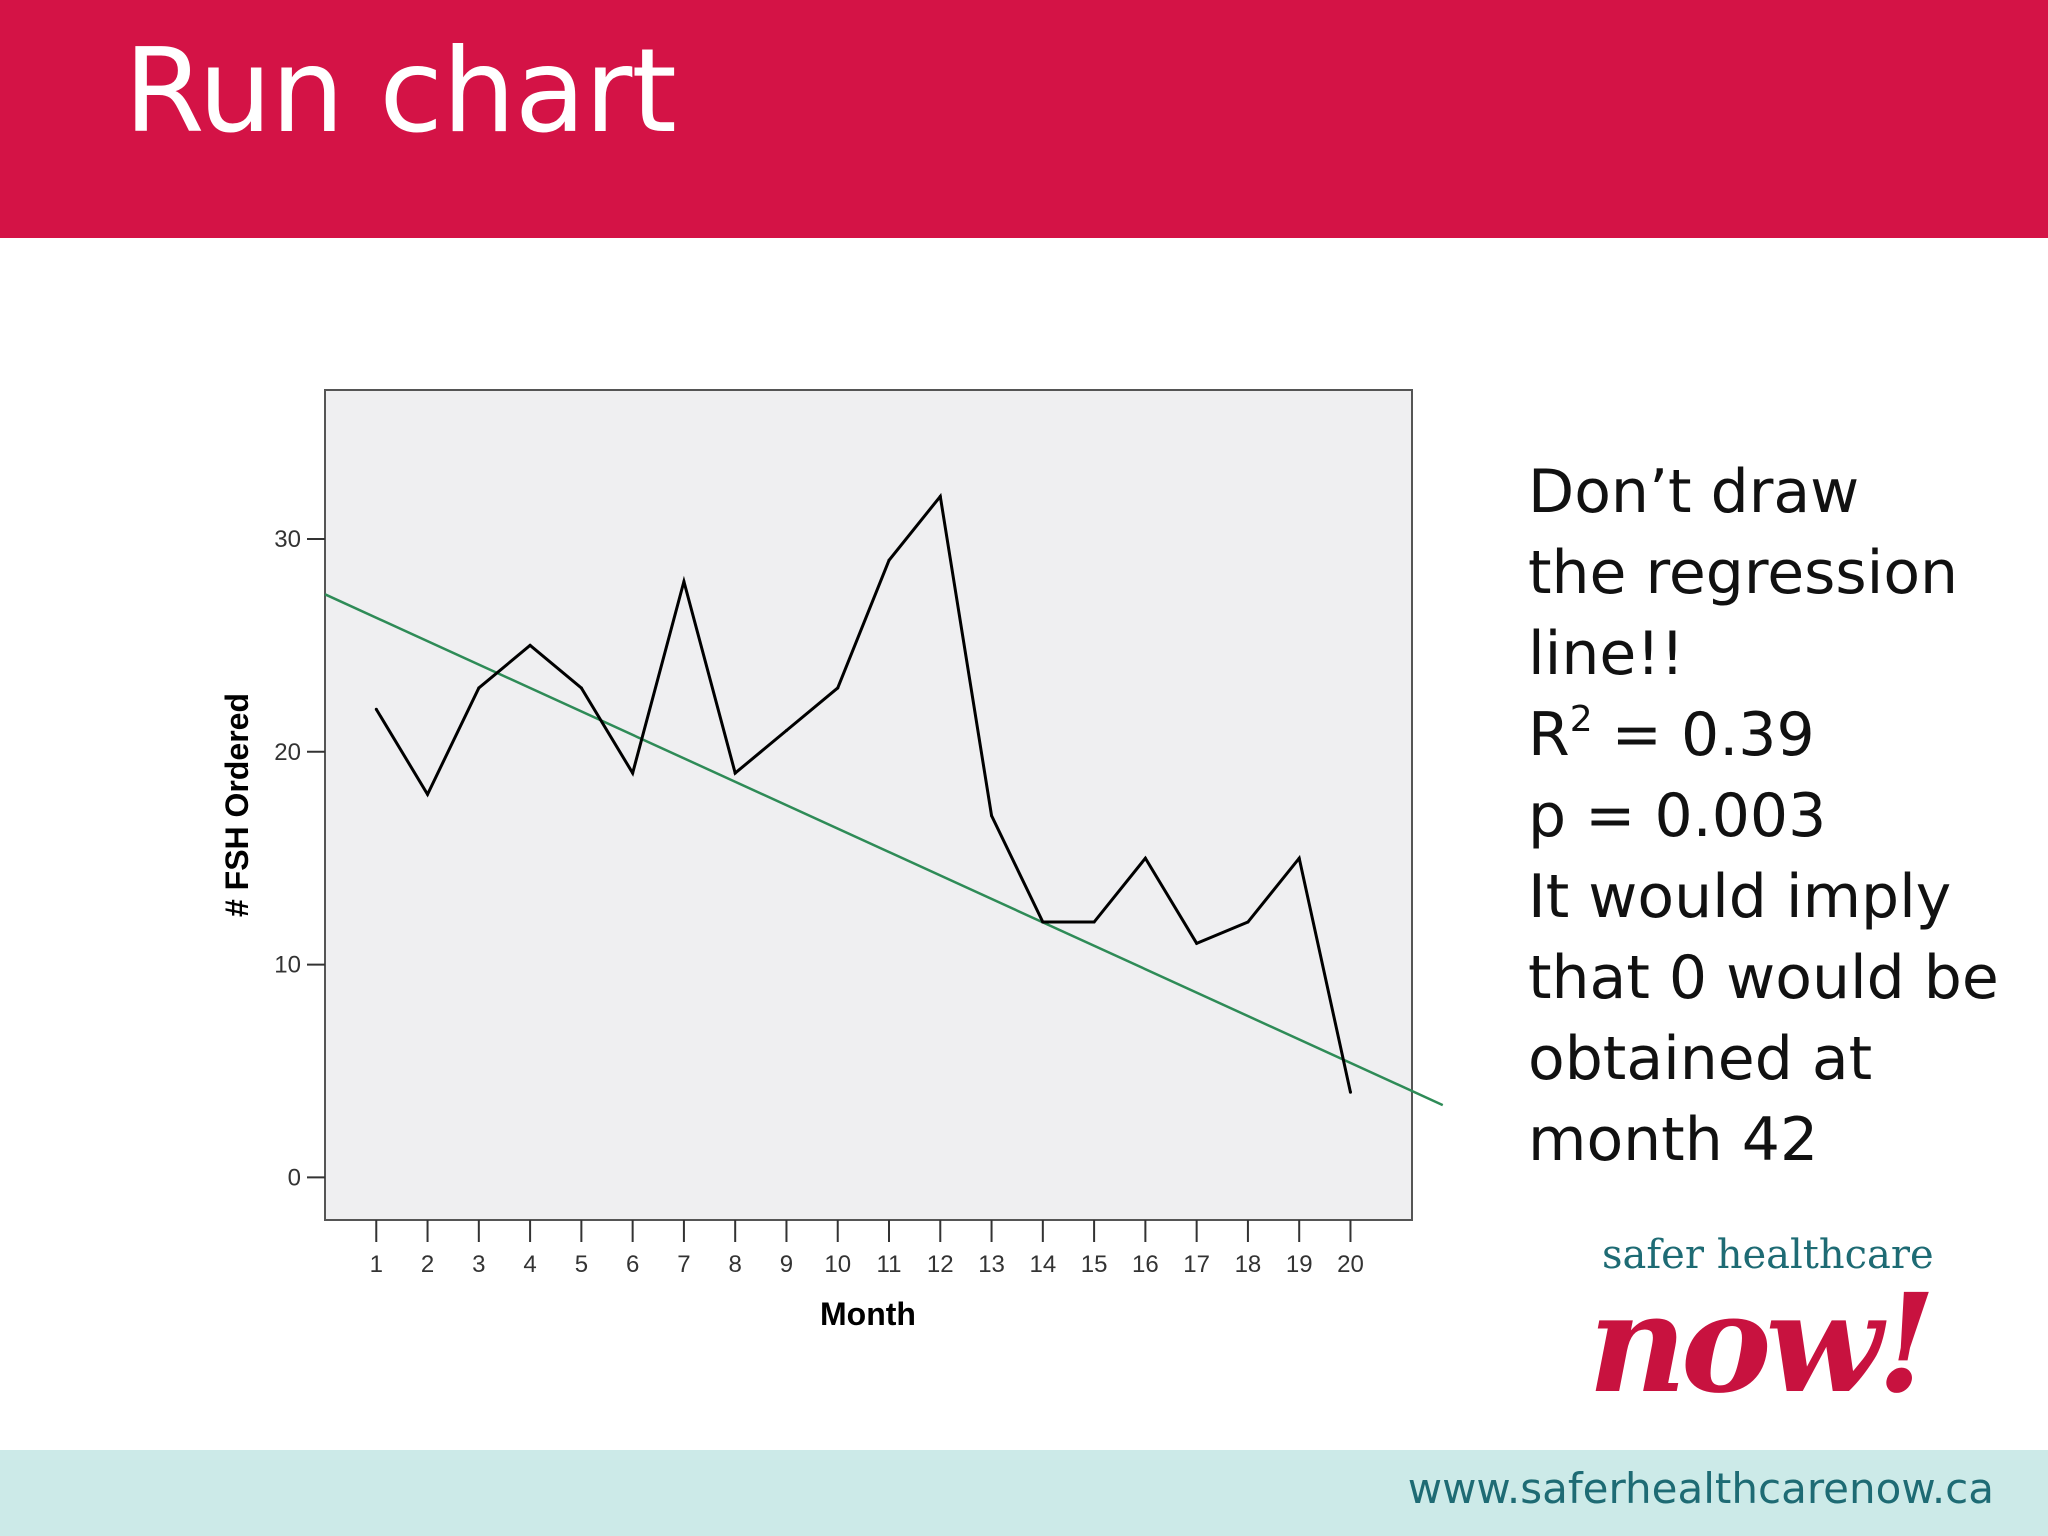 This screenshot has width=2048, height=1536. What do you see at coordinates (867, 1249) in the screenshot?
I see `x-axis: 1 2 3 4 5 6 7 8 9 10 11 12 13 14 15 16 17 18 19 20` at bounding box center [867, 1249].